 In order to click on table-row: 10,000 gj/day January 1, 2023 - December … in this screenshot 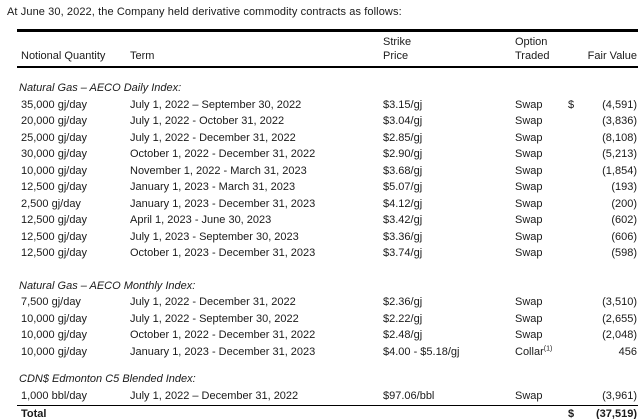, I will do `click(327, 352)`.